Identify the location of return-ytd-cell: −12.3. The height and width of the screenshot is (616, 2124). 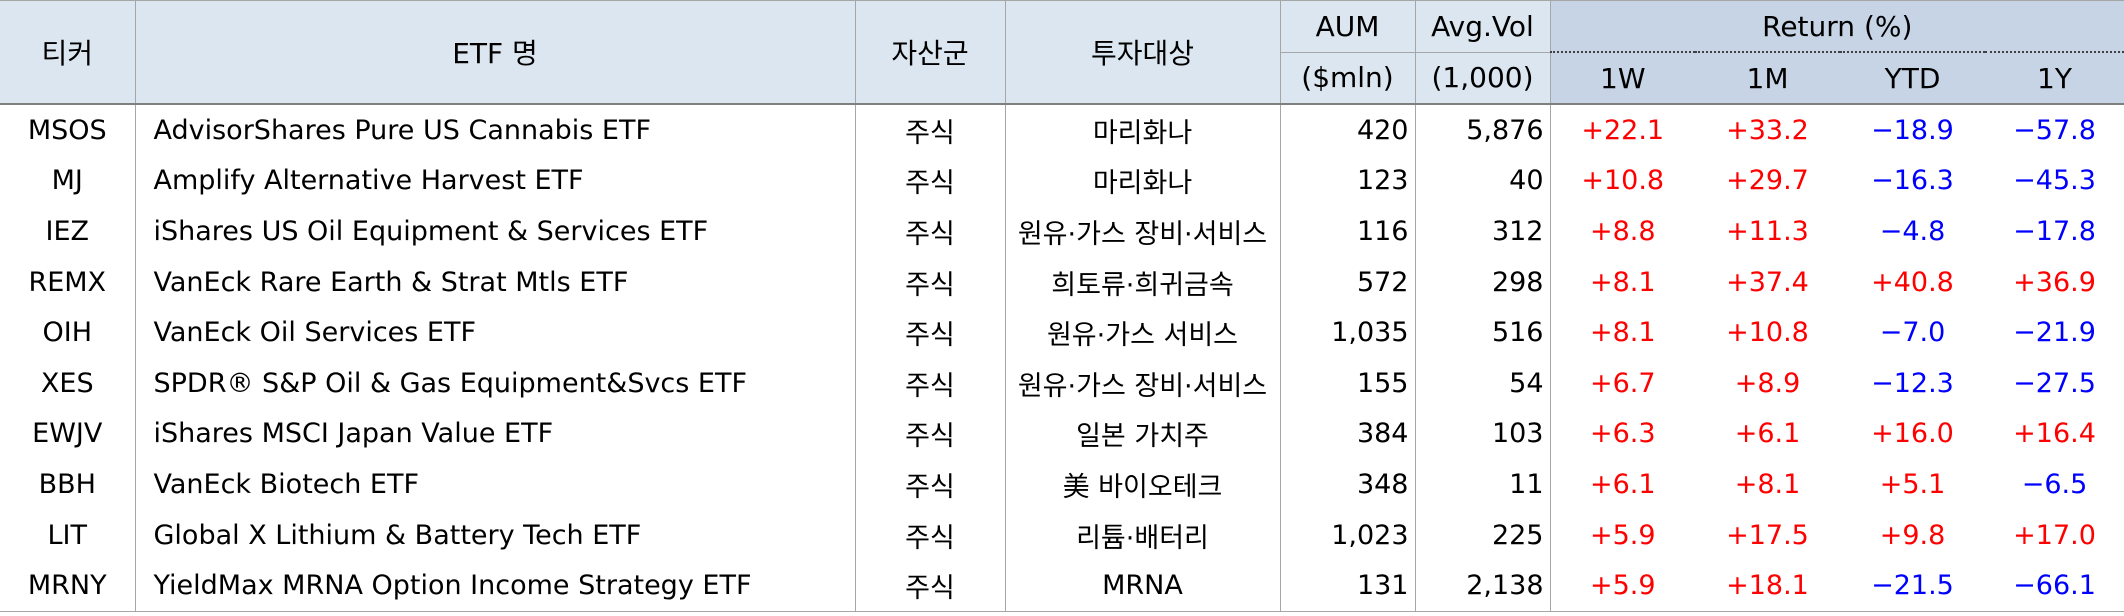
(1912, 383).